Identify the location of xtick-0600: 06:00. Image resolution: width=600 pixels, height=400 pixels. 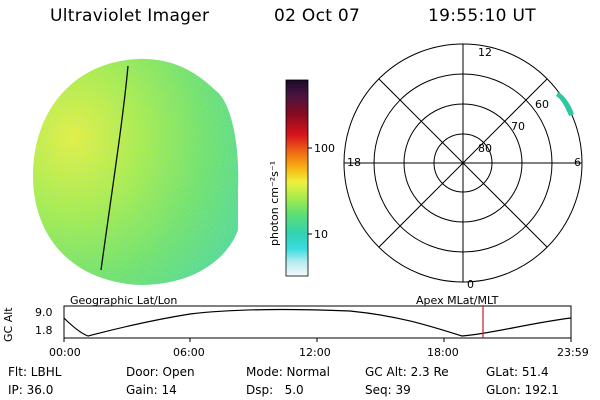
(189, 352).